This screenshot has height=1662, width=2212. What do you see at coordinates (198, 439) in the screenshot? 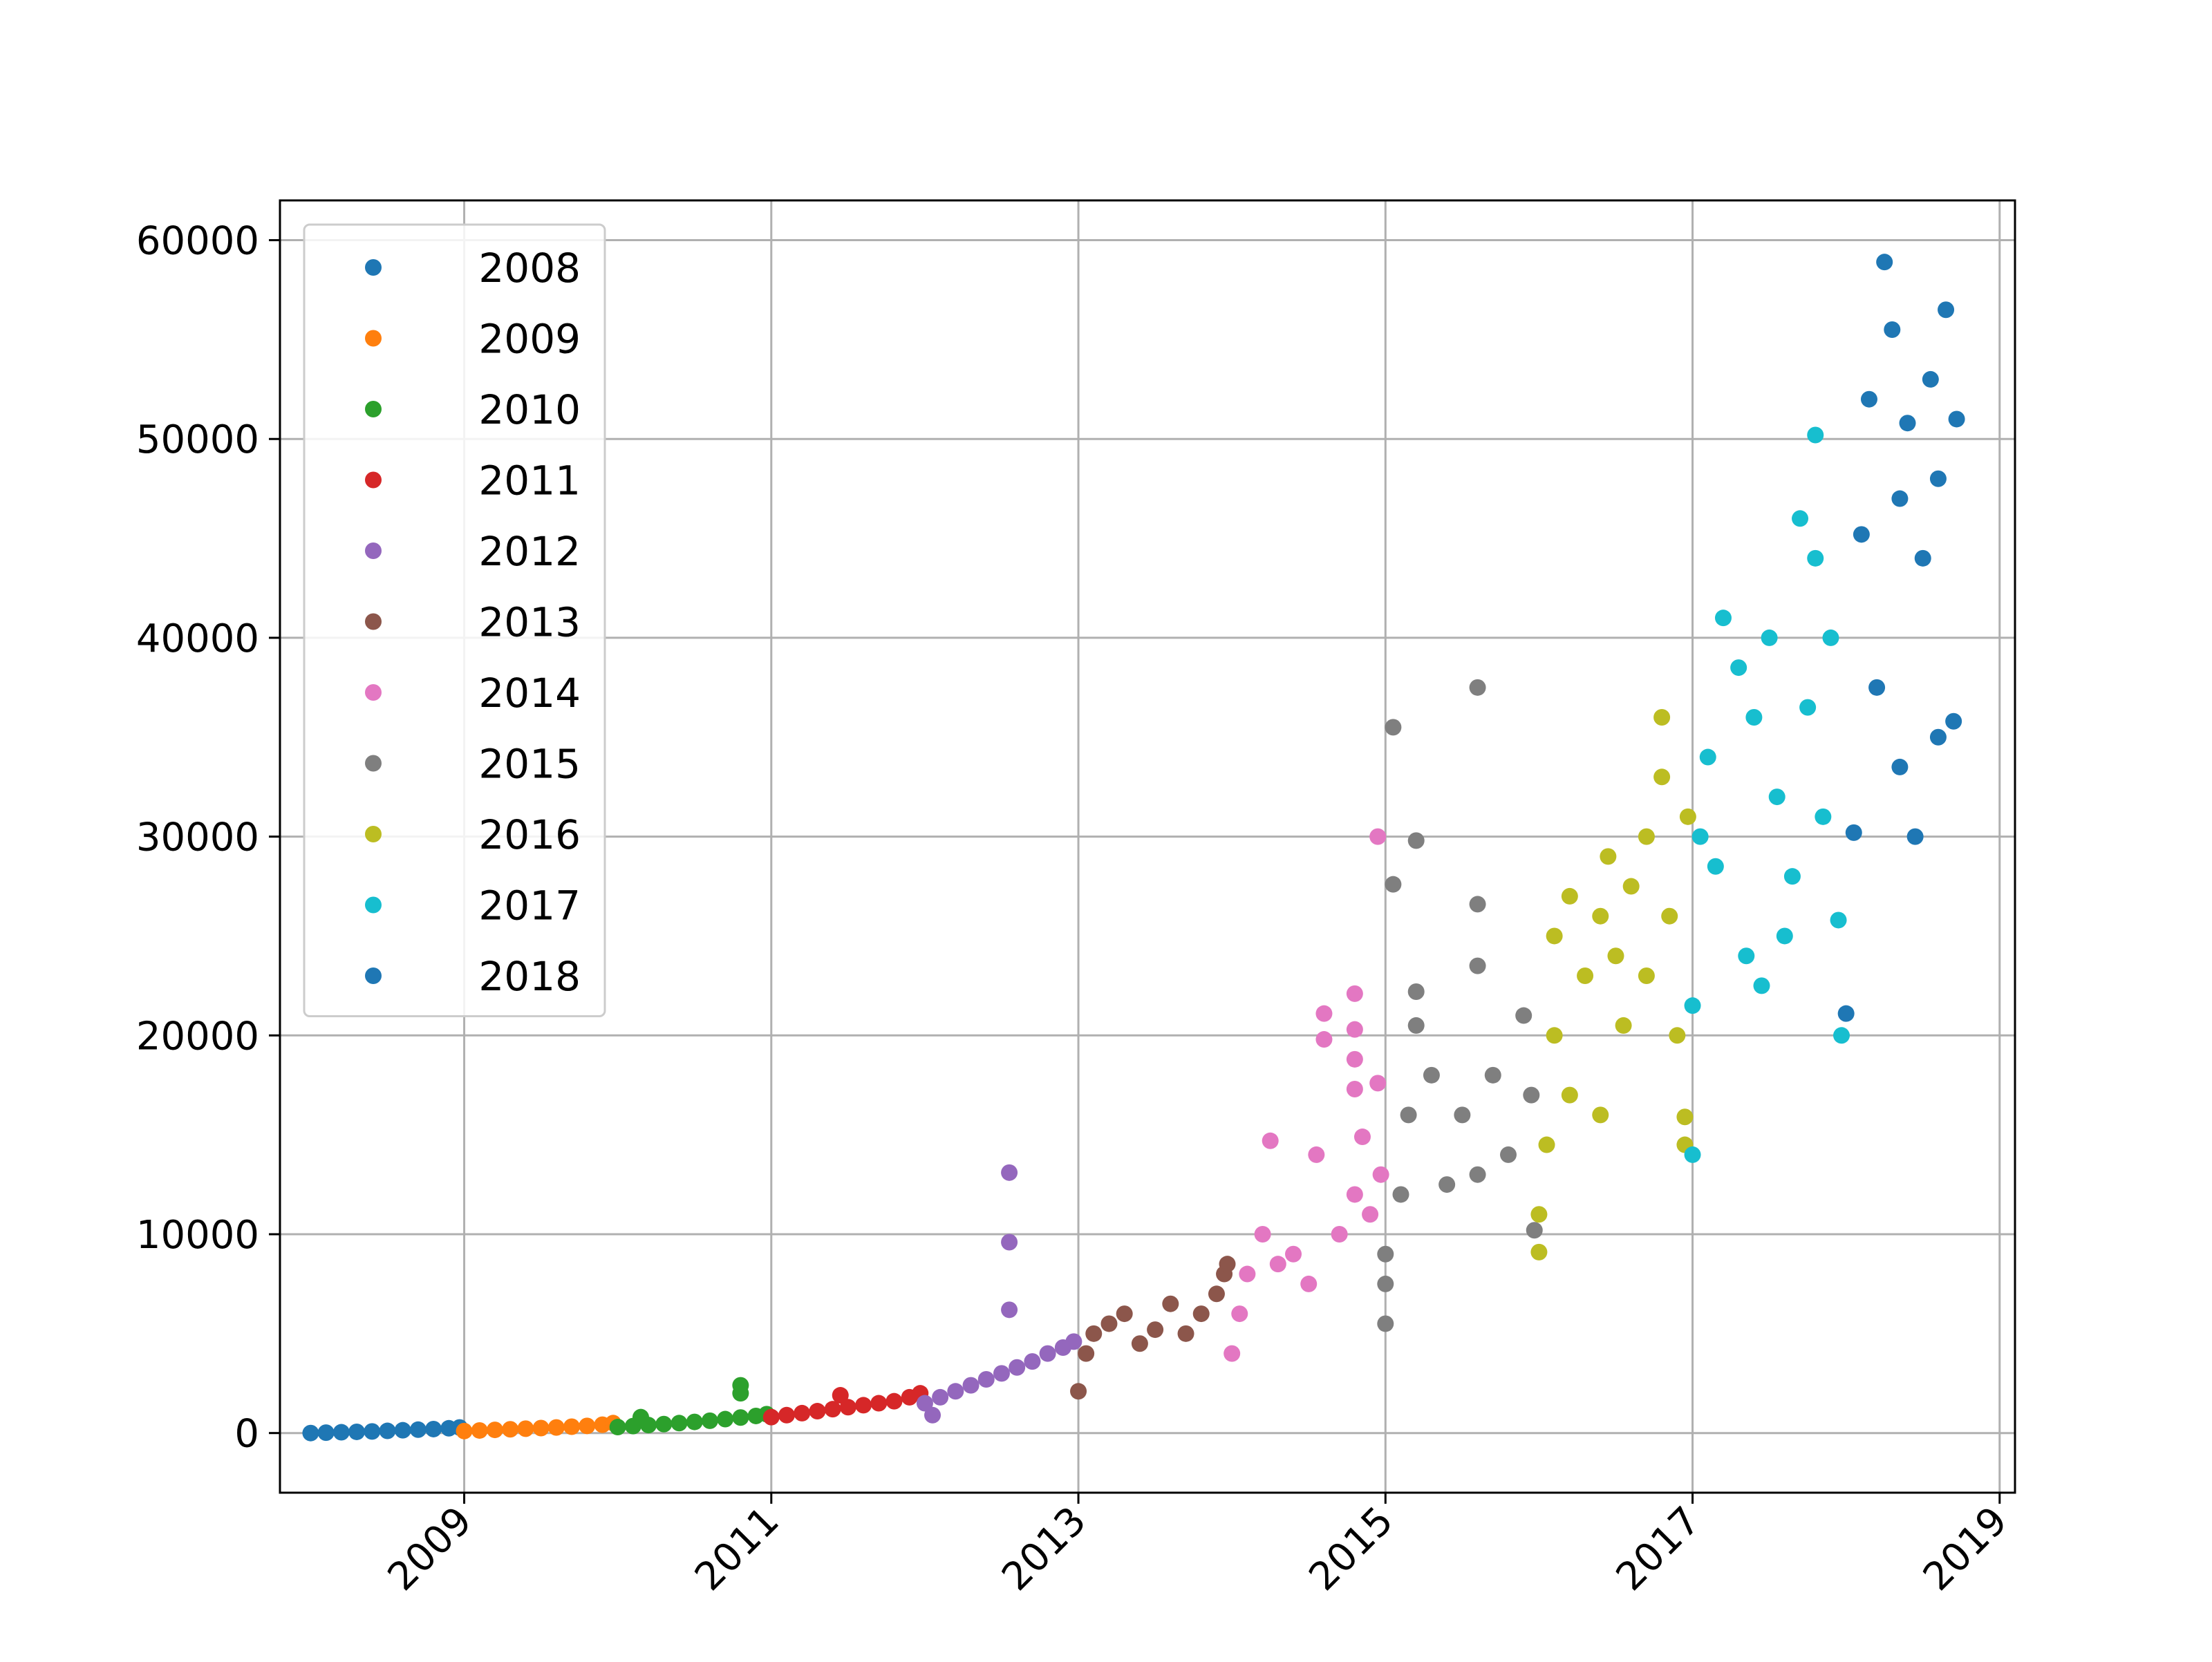
I see `y-tick-label: 50000` at bounding box center [198, 439].